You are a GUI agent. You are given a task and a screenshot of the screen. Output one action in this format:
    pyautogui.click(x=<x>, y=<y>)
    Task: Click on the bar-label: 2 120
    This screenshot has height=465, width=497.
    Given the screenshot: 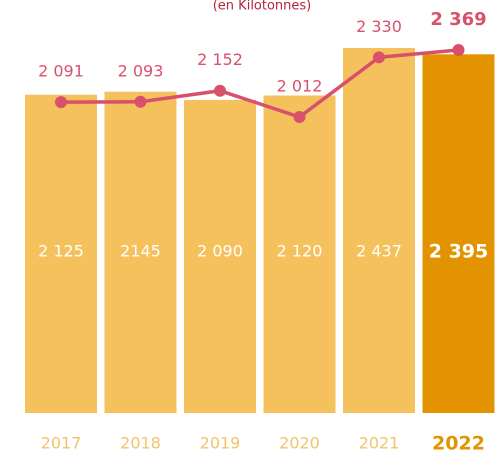 What is the action you would take?
    pyautogui.click(x=300, y=251)
    